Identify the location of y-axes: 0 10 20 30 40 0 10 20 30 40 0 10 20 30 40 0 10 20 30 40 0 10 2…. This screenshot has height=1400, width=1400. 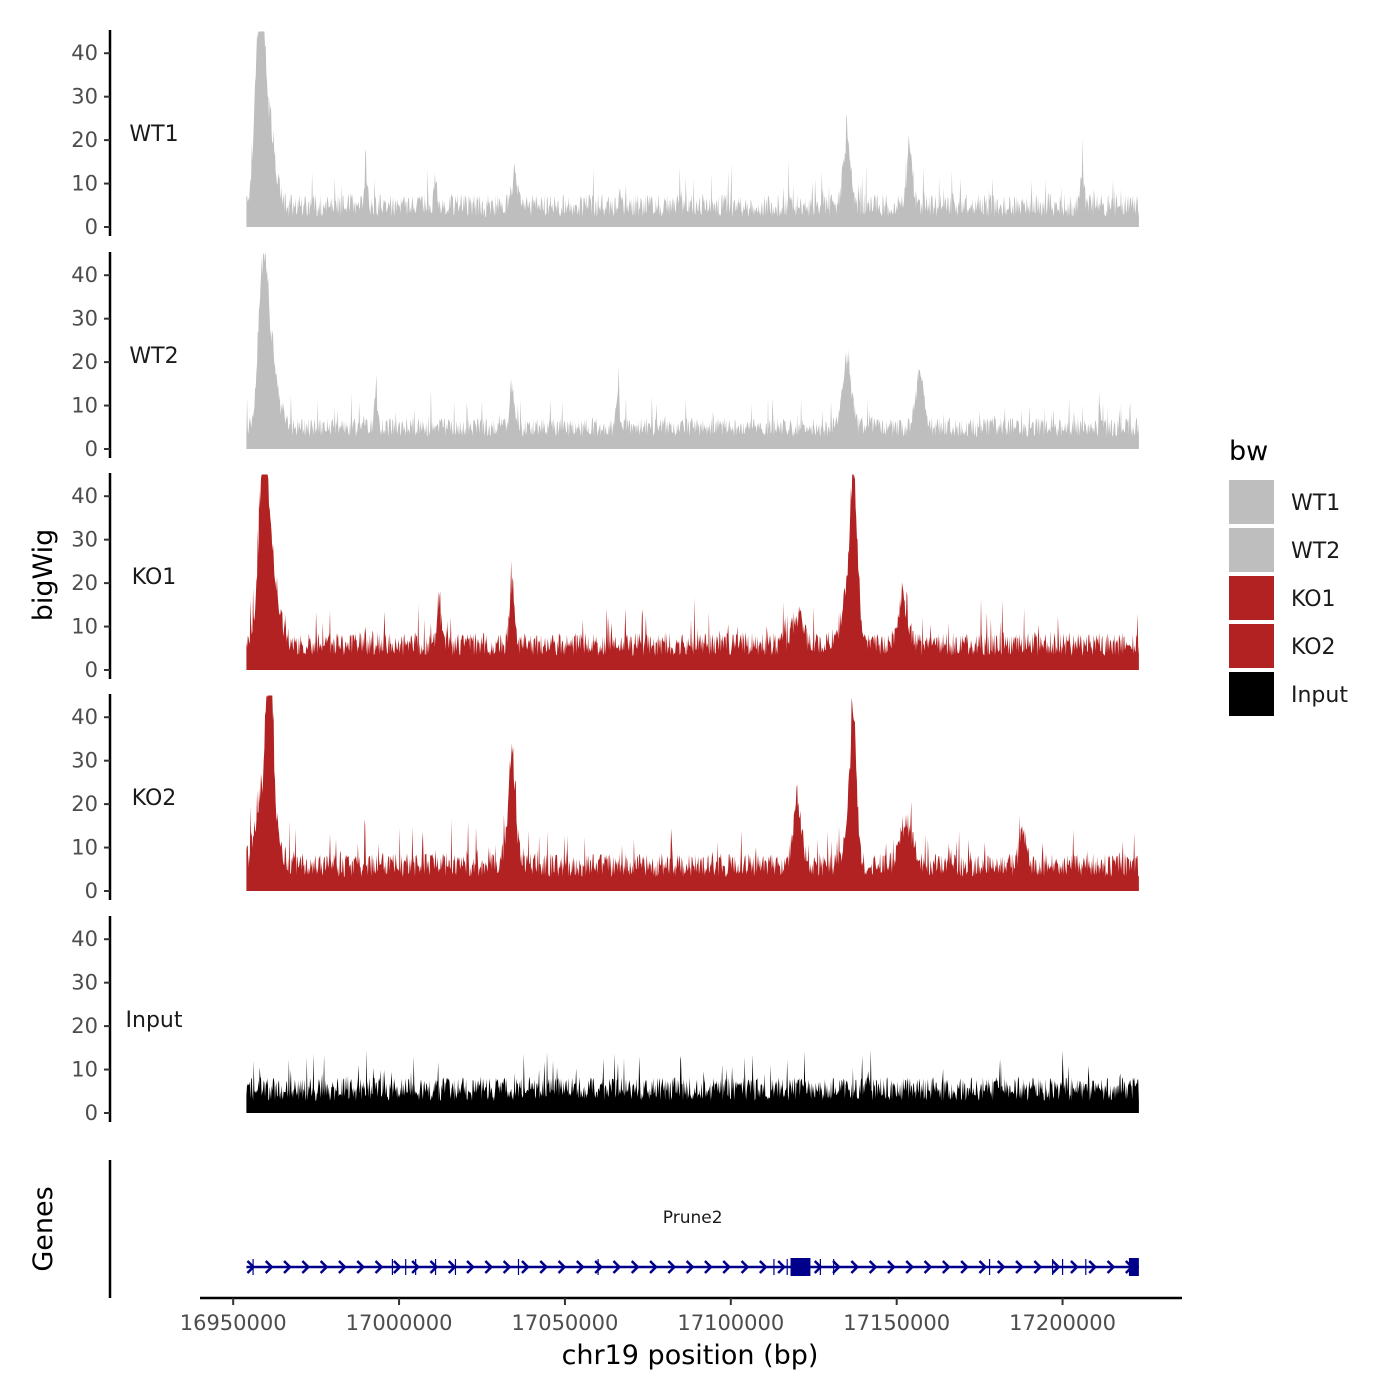
(91, 577).